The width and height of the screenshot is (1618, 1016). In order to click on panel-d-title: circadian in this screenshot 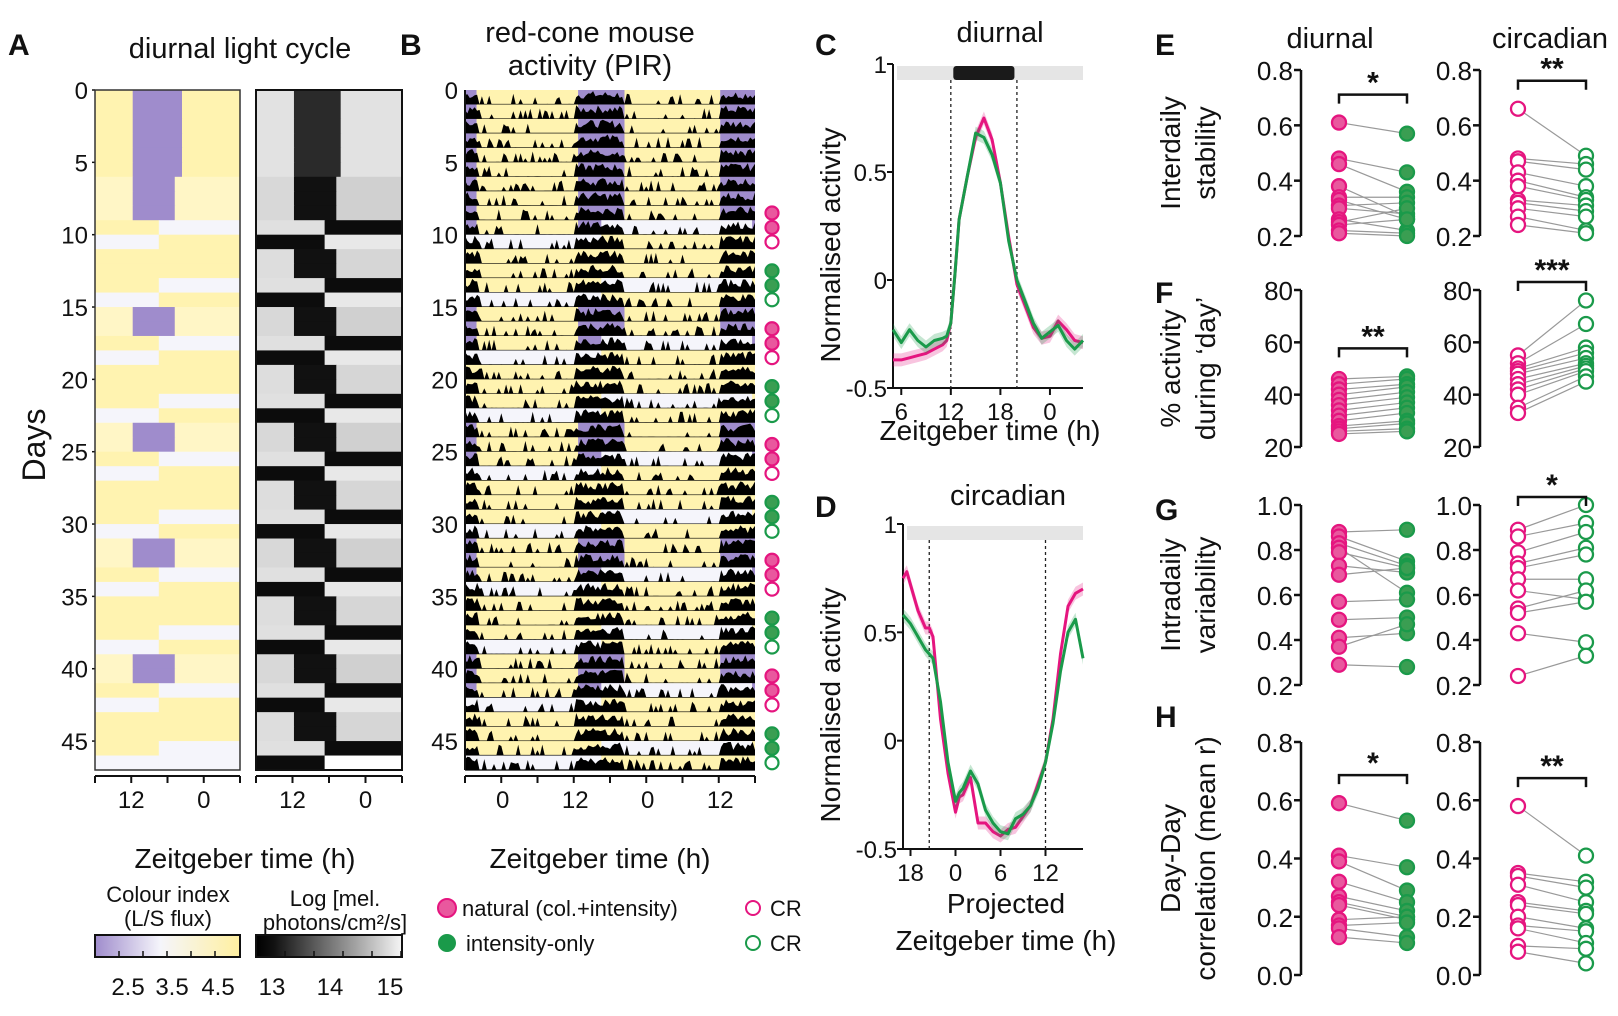, I will do `click(1008, 496)`.